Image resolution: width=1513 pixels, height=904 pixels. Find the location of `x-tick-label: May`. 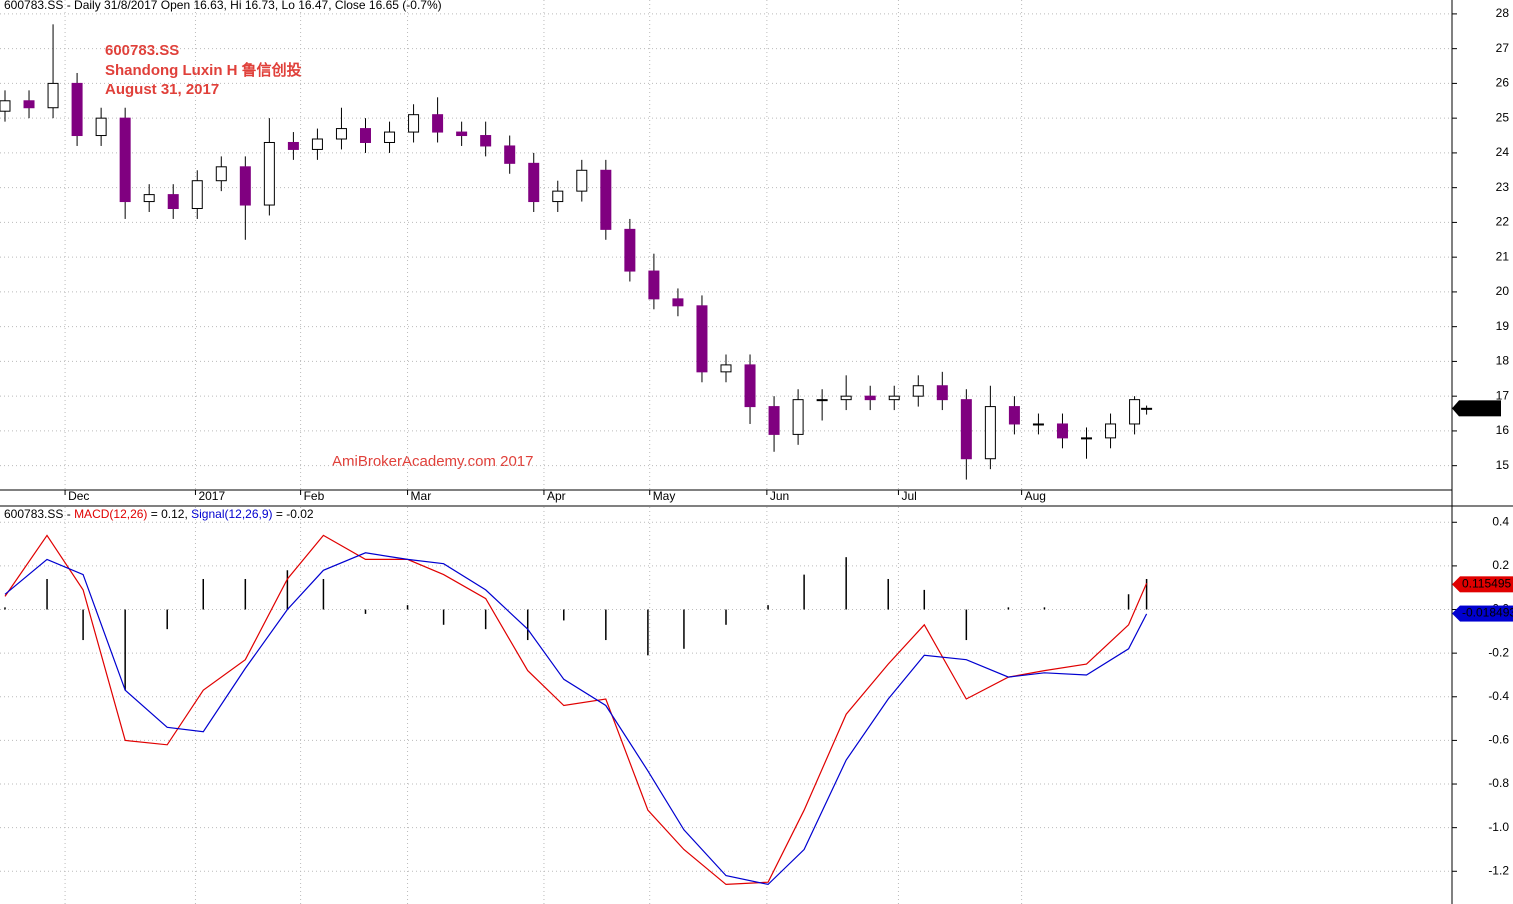

x-tick-label: May is located at coordinates (664, 496).